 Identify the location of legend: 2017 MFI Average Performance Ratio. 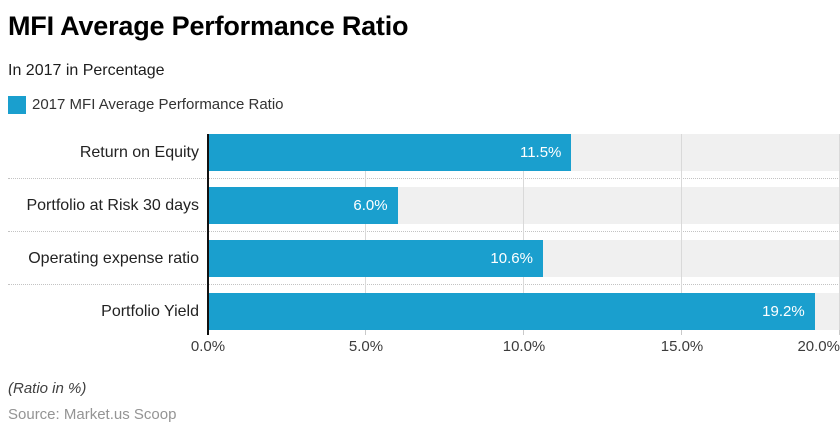
(424, 105).